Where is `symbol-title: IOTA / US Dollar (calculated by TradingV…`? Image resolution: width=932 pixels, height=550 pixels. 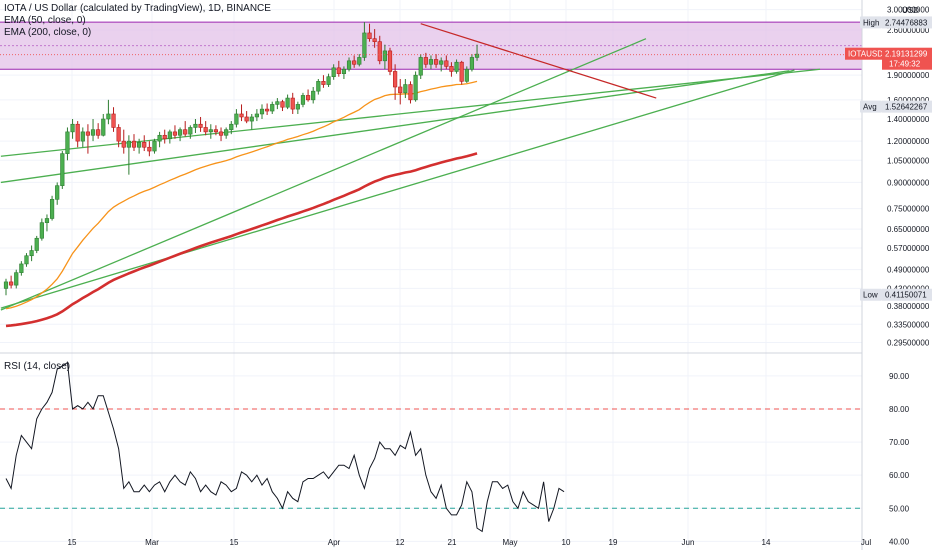
symbol-title: IOTA / US Dollar (calculated by TradingV… is located at coordinates (137, 8).